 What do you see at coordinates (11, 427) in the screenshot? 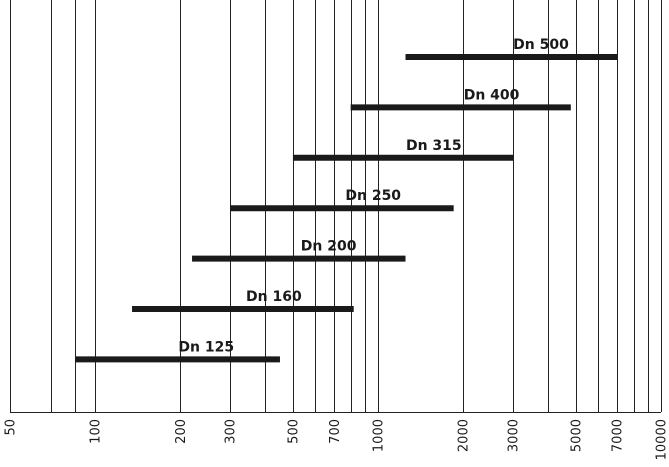
I see `x-tick-label-50: 50` at bounding box center [11, 427].